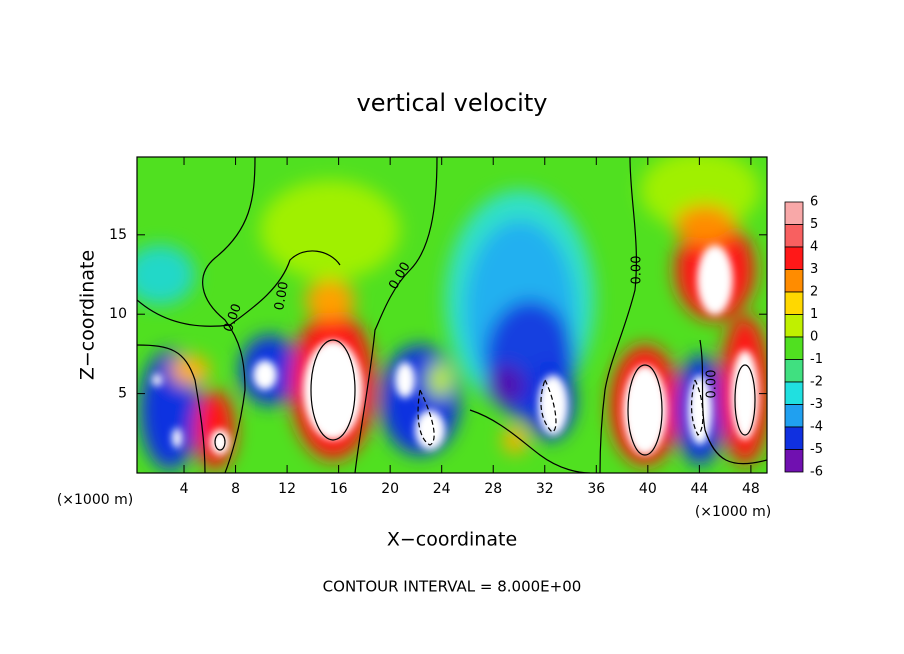 The height and width of the screenshot is (654, 904). I want to click on colorbar-label: 2, so click(814, 292).